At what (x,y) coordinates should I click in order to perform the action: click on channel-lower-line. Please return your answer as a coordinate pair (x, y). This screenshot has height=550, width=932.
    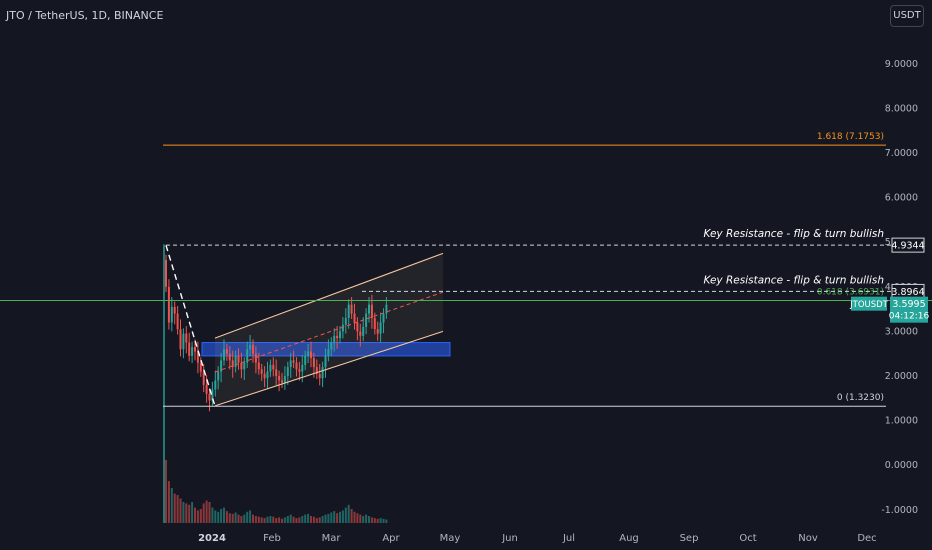
    Looking at the image, I should click on (329, 368).